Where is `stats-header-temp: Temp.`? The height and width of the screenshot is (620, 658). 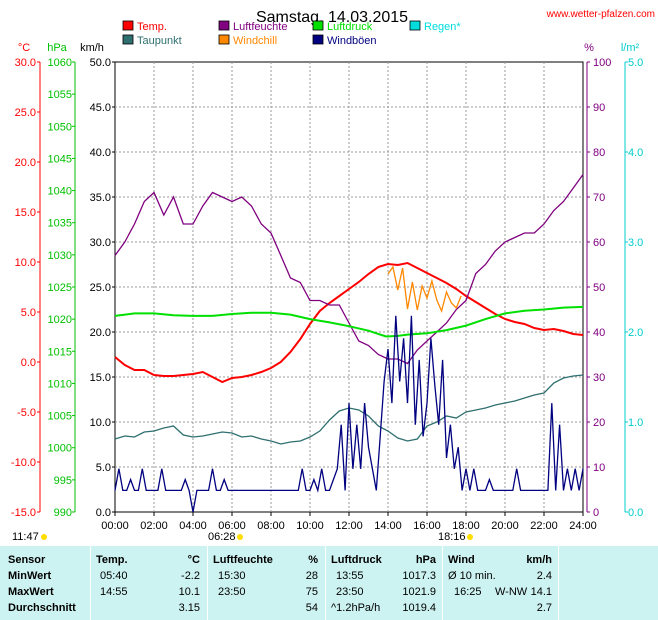
stats-header-temp: Temp. is located at coordinates (112, 560).